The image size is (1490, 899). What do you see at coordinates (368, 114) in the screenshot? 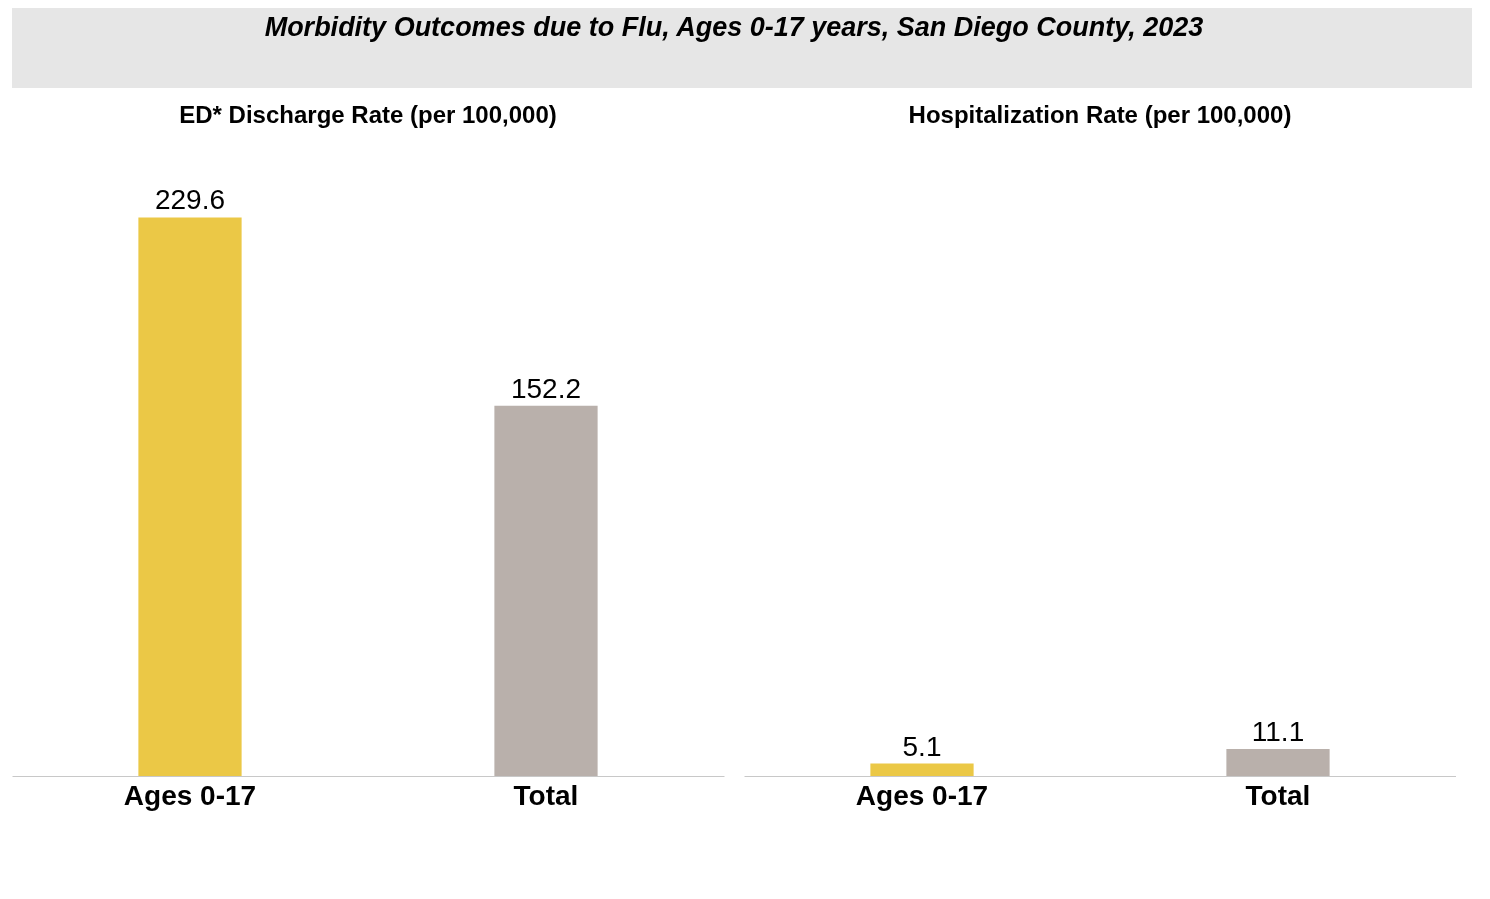
I see `chart-subtitle: ED* Discharge Rate (per 100,000)` at bounding box center [368, 114].